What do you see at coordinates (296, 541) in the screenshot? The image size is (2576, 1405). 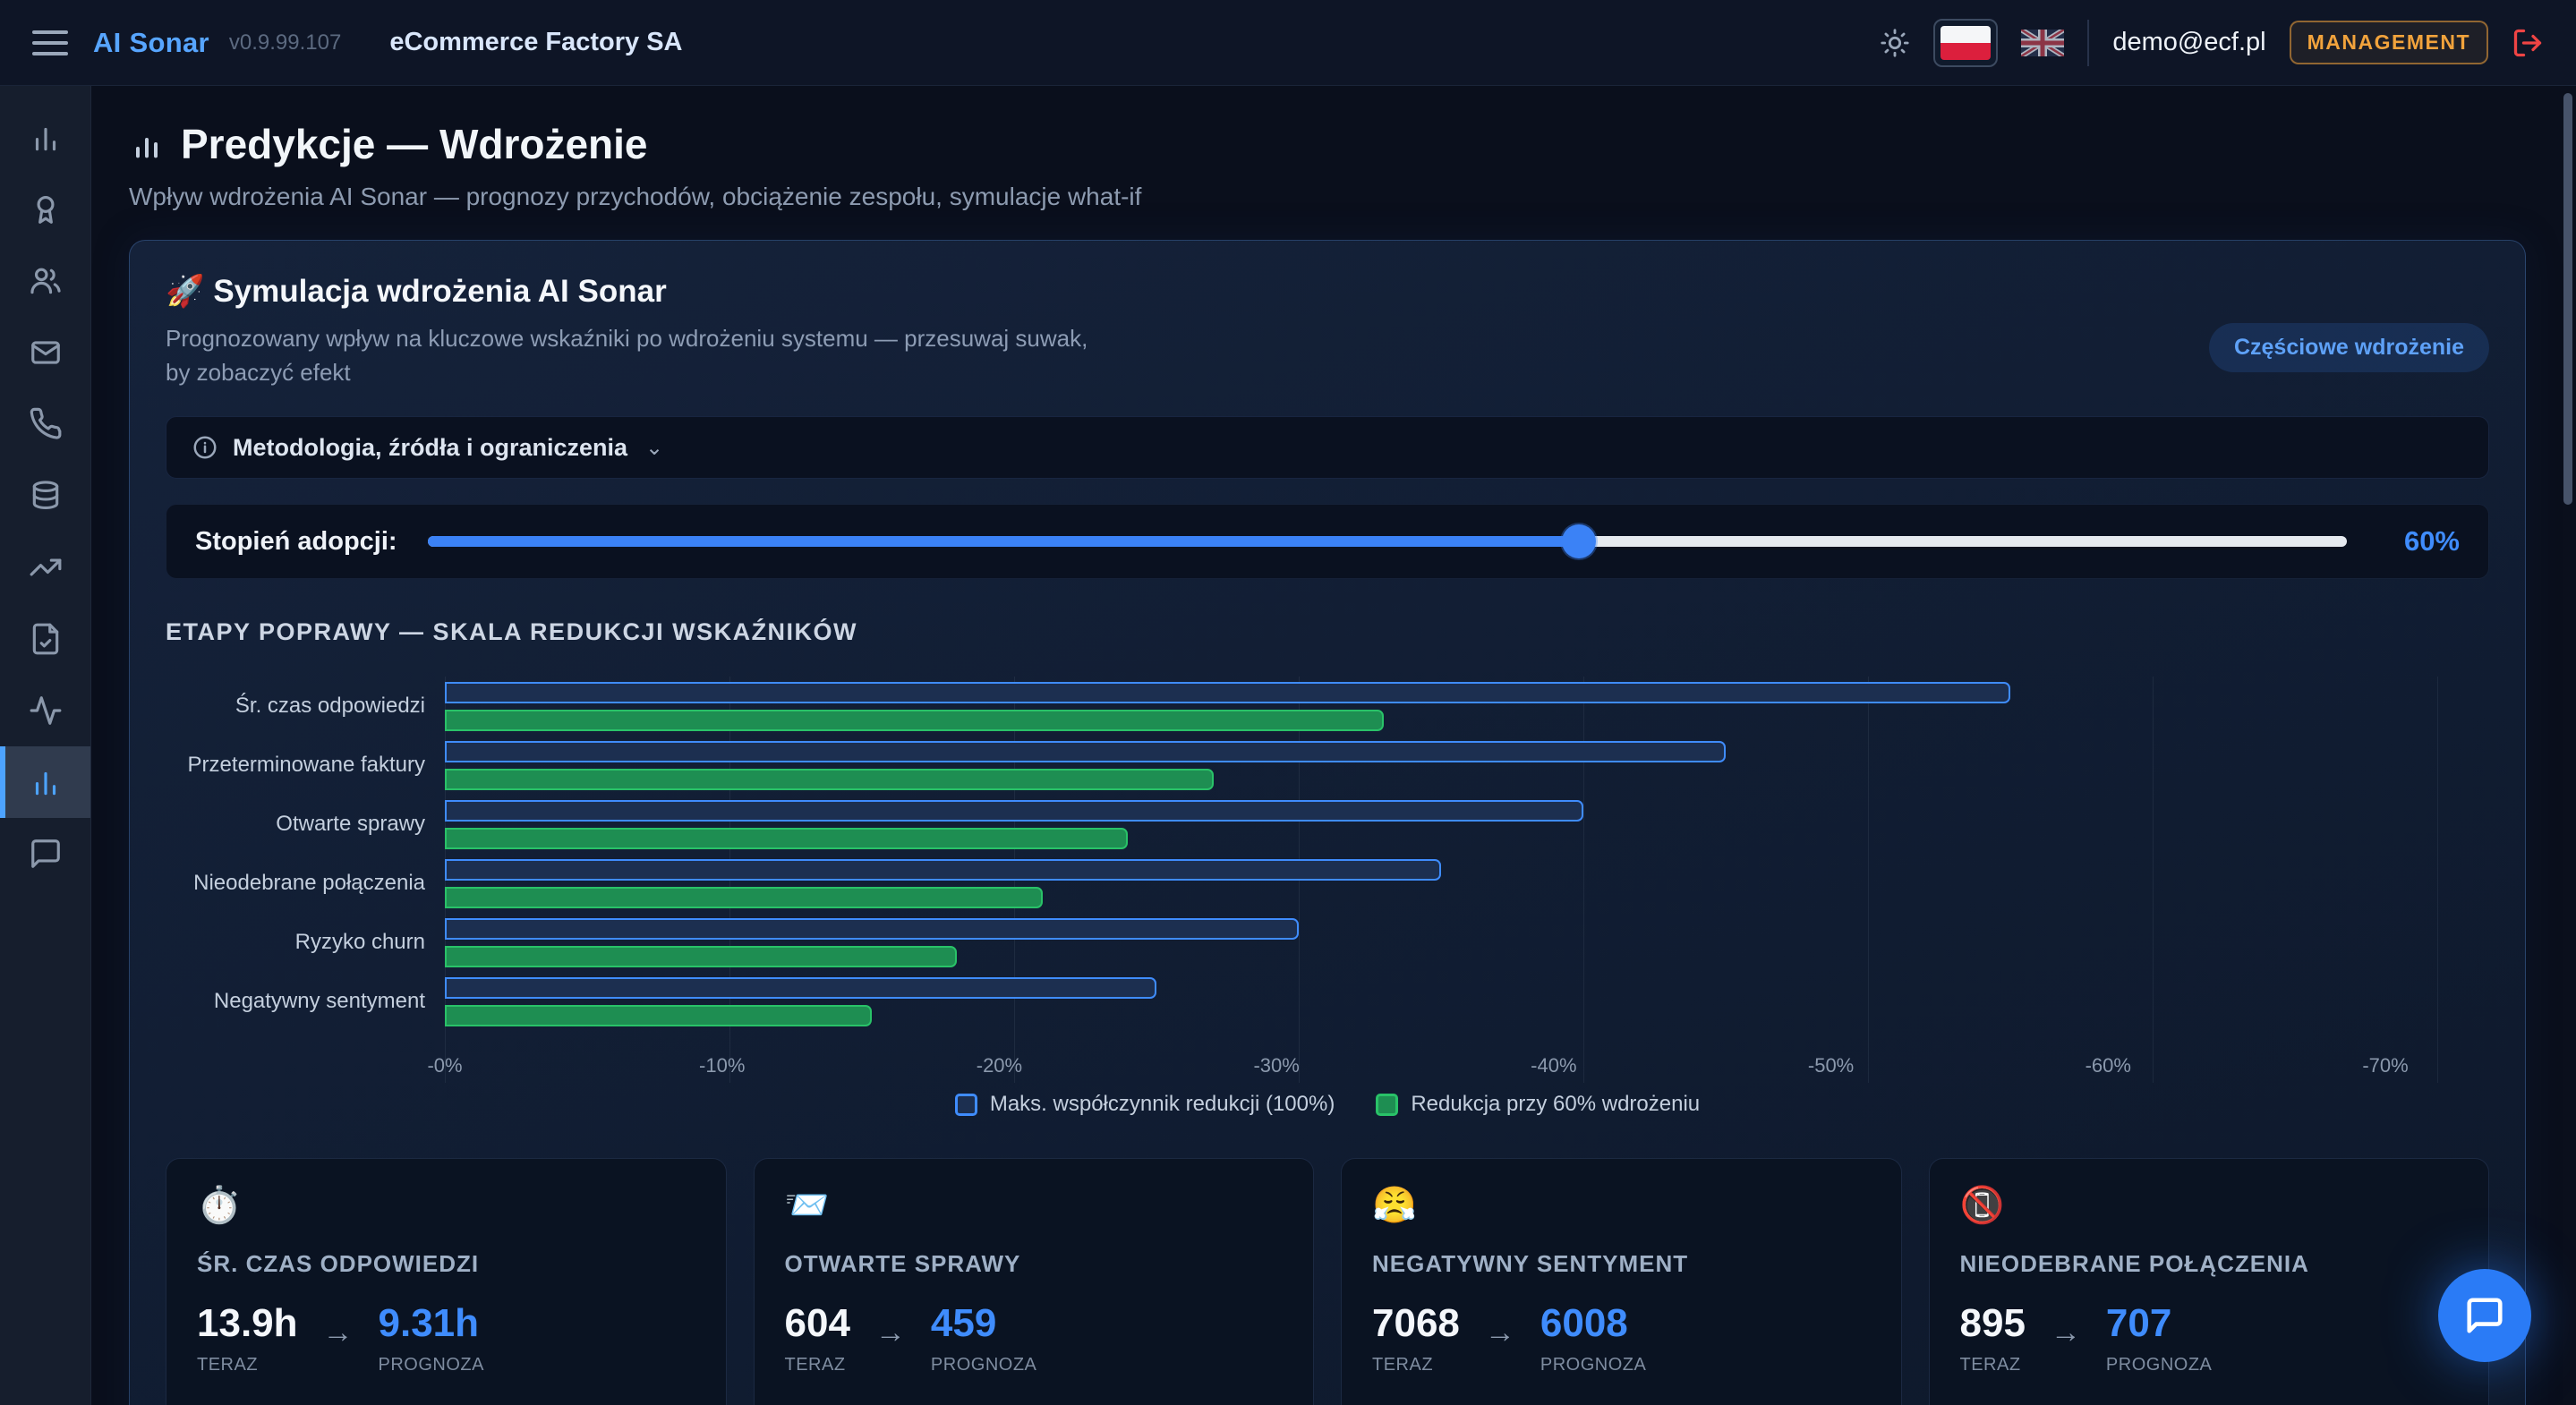 I see `adoption-slider-label: Stopień adopcji:` at bounding box center [296, 541].